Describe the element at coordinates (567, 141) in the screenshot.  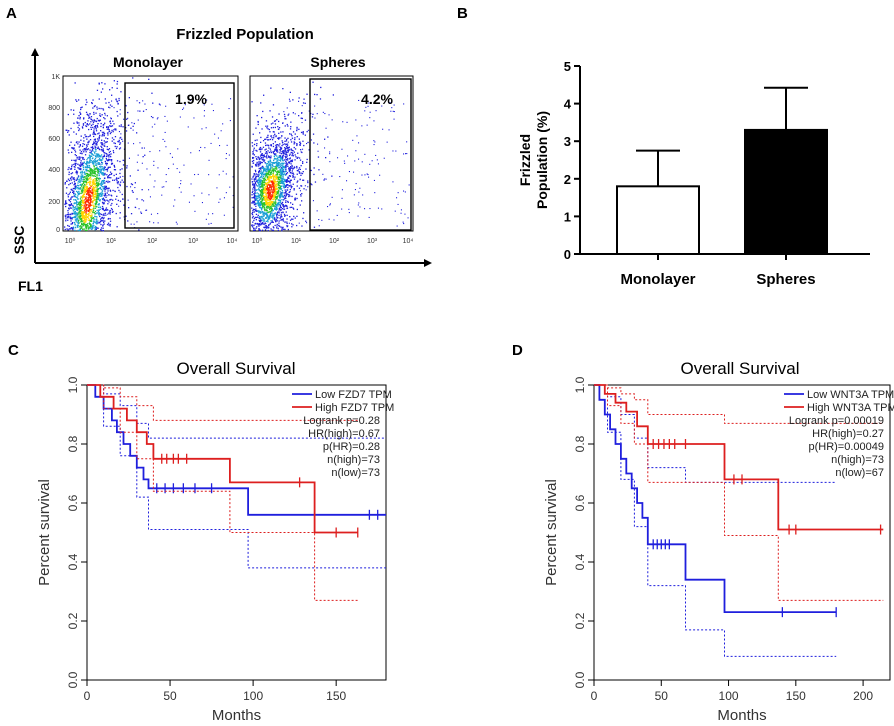
I see `y-tick-label: 3` at that location.